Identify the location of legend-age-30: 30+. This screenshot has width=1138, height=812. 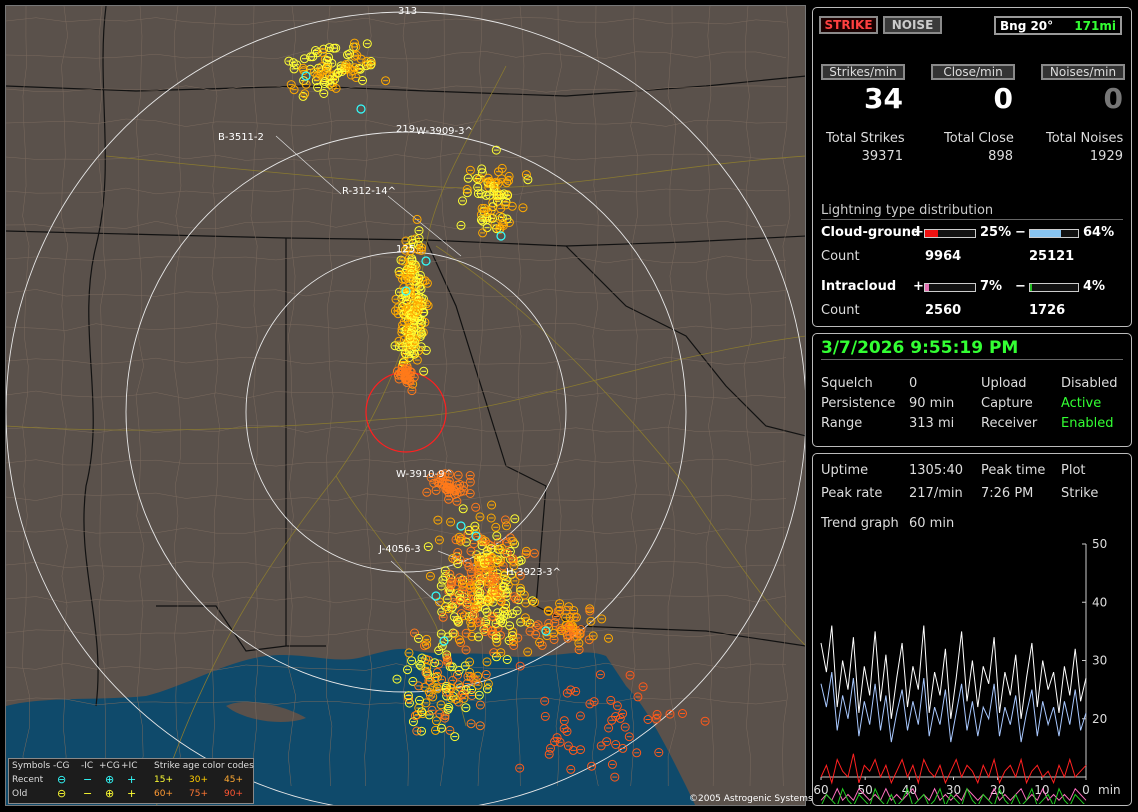
(198, 780).